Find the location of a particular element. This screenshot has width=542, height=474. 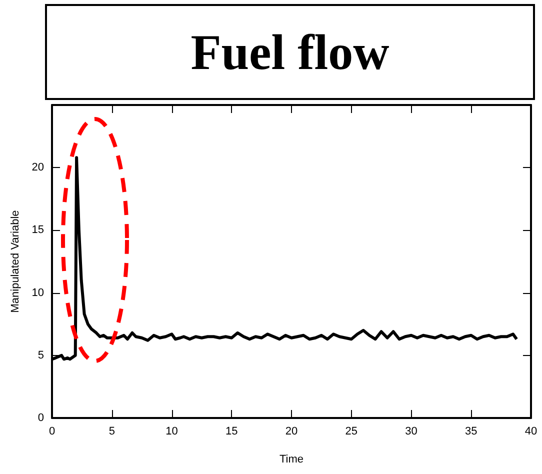

x-tick-label: 35 is located at coordinates (471, 432).